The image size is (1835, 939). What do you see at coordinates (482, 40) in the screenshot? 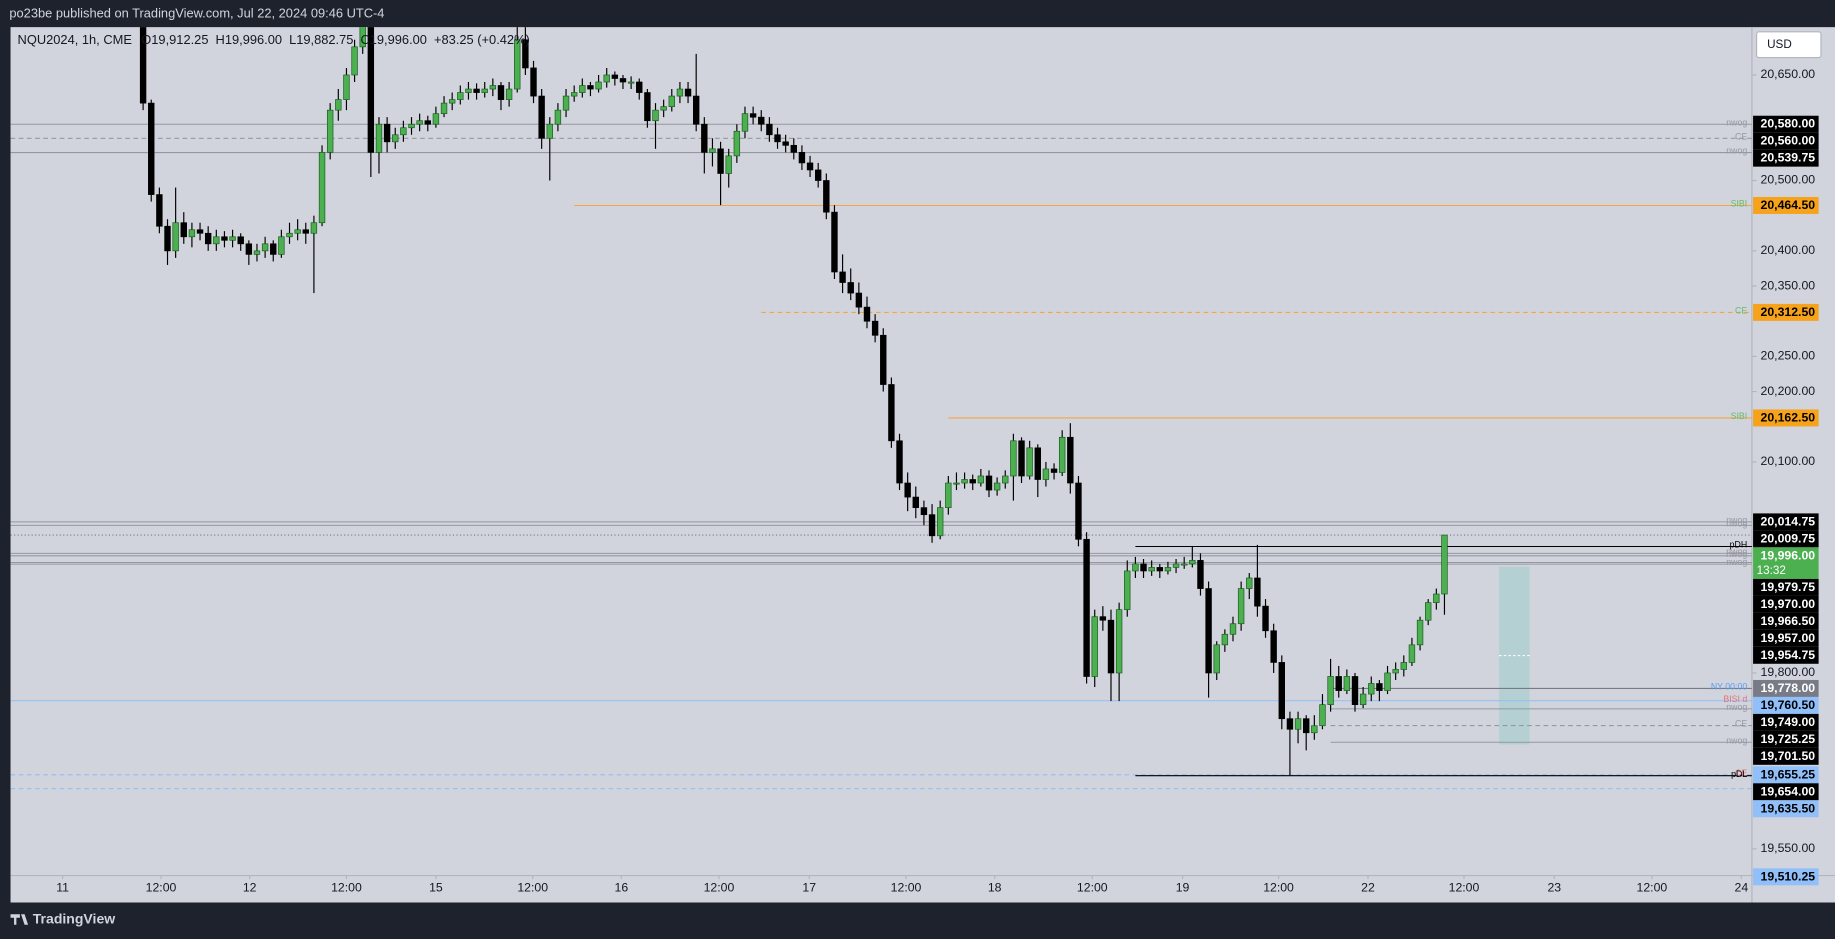
I see `legend-change: +83.25 (+0.42%)` at bounding box center [482, 40].